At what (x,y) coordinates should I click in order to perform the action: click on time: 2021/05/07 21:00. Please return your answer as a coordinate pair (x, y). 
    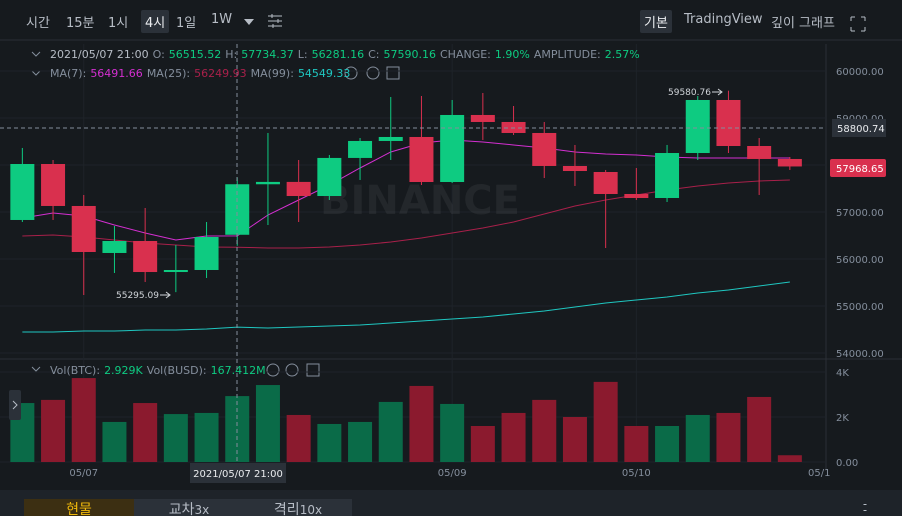
    Looking at the image, I should click on (99, 54).